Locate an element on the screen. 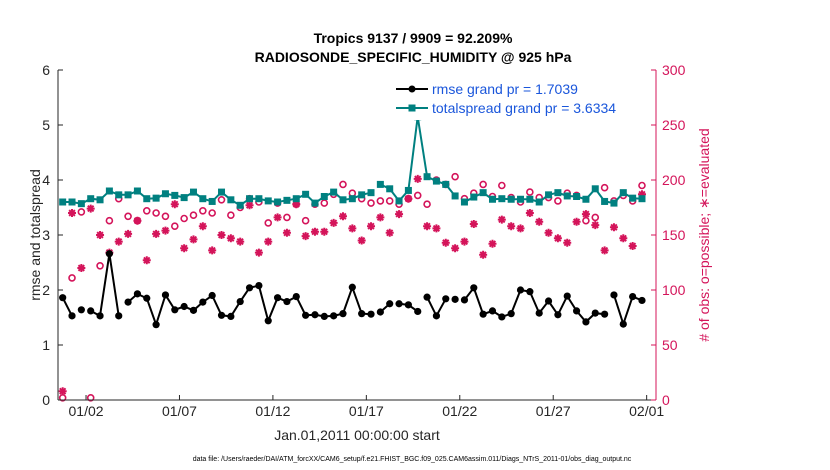  x-tick-label-4: 01/22 is located at coordinates (459, 411).